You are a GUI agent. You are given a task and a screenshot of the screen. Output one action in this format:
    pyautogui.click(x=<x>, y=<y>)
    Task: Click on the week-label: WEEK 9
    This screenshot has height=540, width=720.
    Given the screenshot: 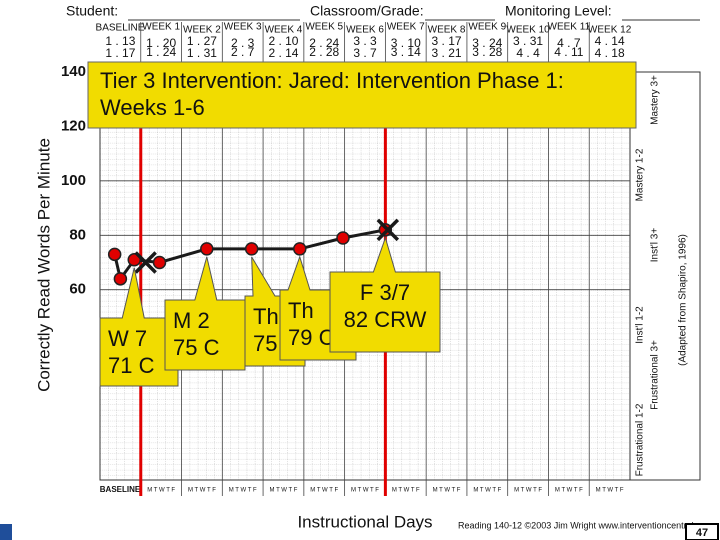 What is the action you would take?
    pyautogui.click(x=487, y=27)
    